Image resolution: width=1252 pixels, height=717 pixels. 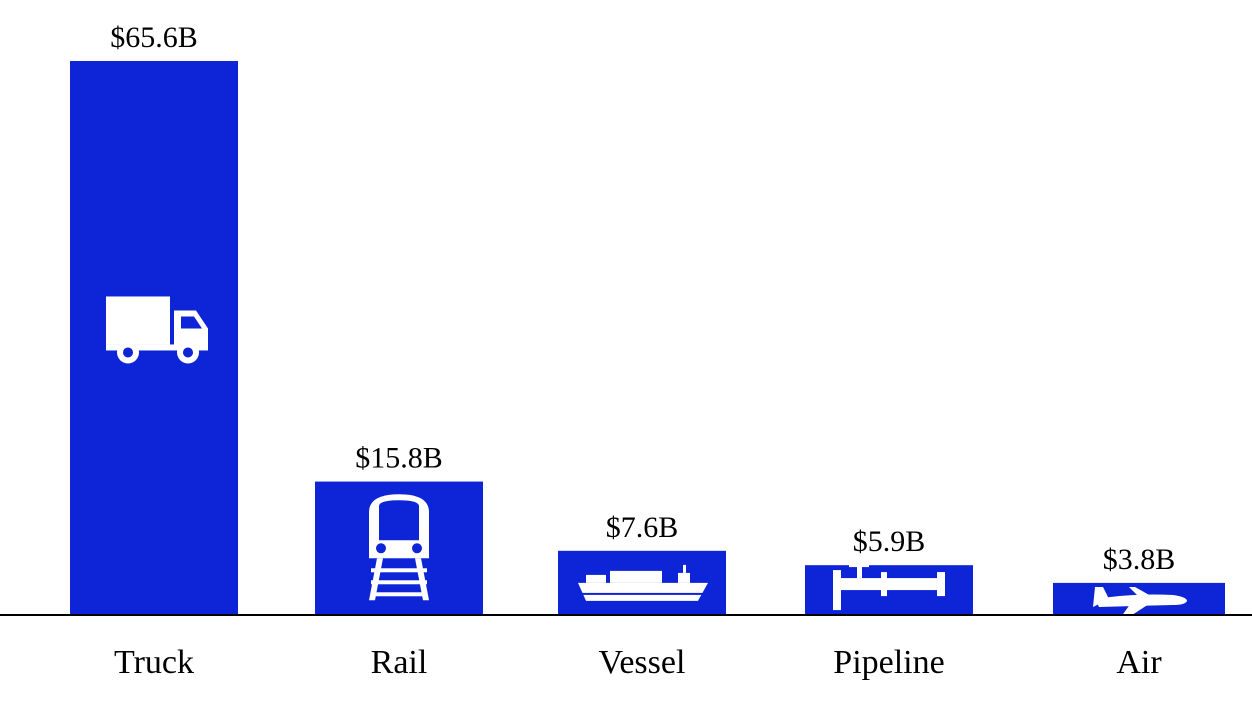 What do you see at coordinates (1140, 601) in the screenshot?
I see `airplane-icon` at bounding box center [1140, 601].